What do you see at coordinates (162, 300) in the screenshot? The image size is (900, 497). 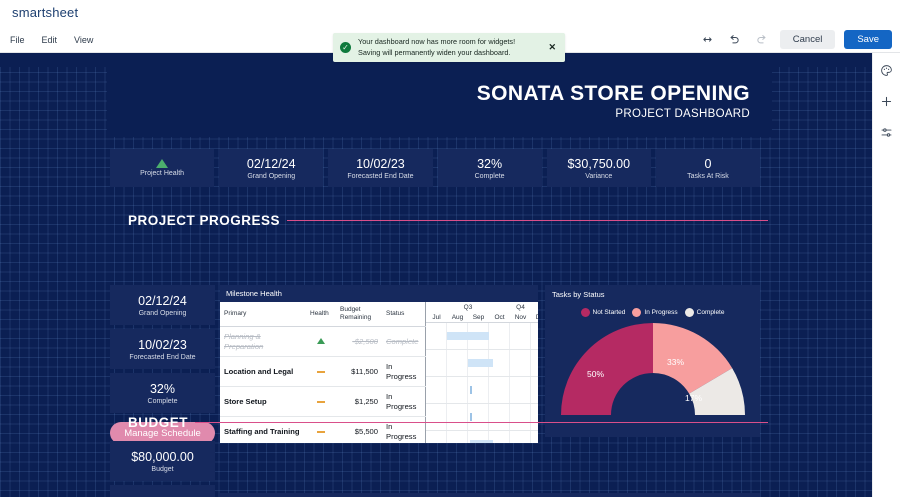 I see `stat-value: 02/12/24` at bounding box center [162, 300].